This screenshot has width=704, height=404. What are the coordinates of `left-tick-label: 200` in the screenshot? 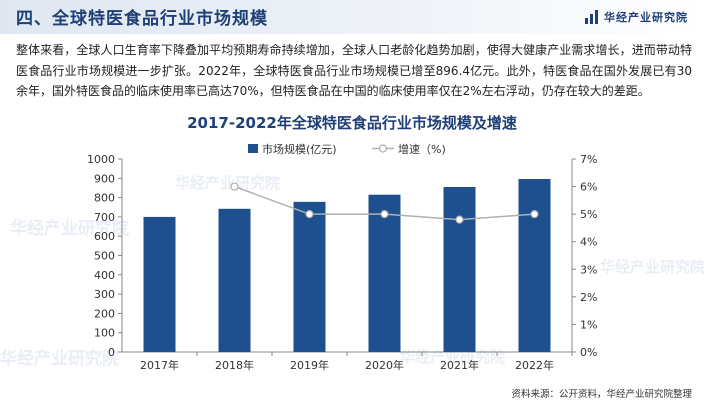 It's located at (104, 313).